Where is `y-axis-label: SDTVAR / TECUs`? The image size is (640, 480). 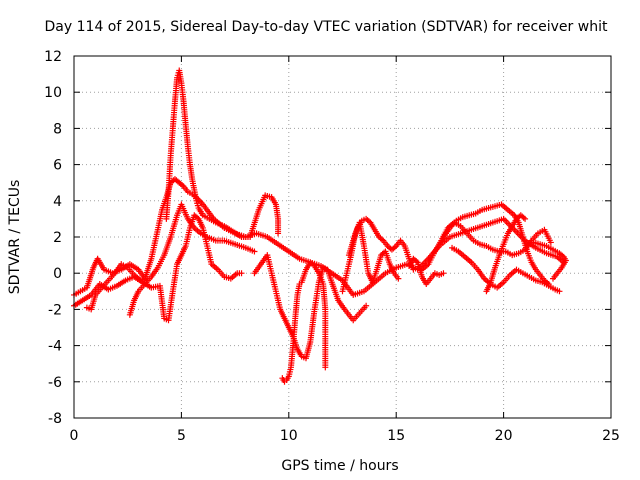
y-axis-label: SDTVAR / TECUs is located at coordinates (15, 237).